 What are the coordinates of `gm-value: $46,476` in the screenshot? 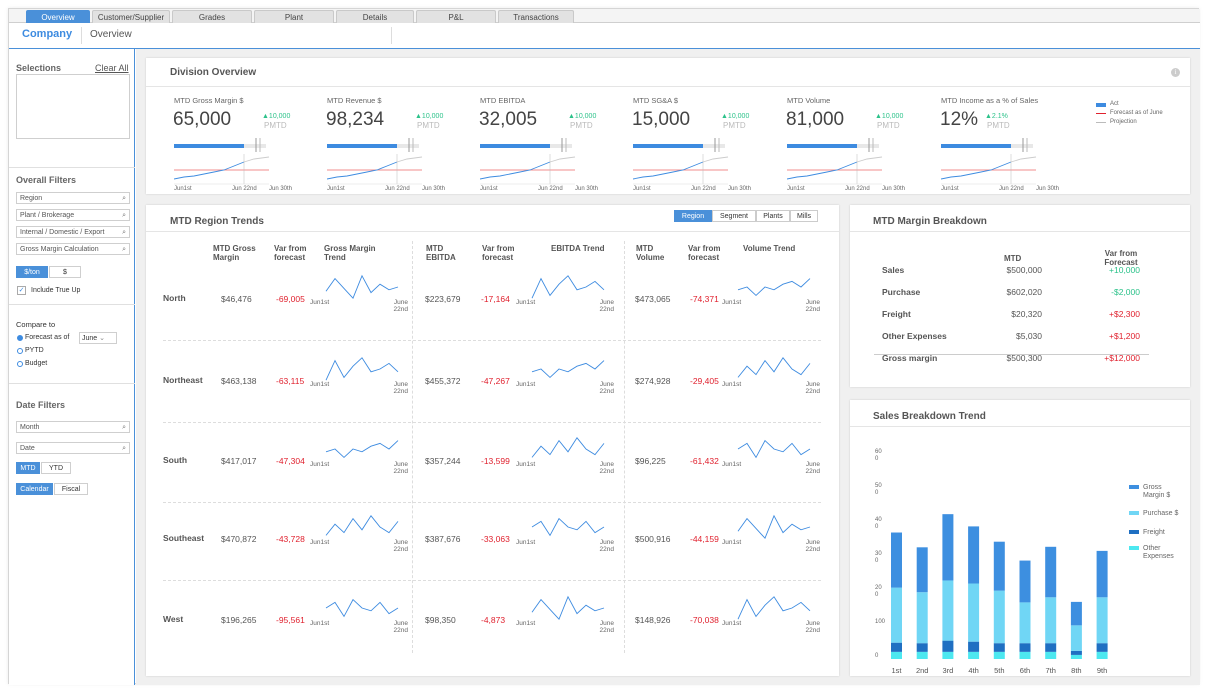 It's located at (236, 299).